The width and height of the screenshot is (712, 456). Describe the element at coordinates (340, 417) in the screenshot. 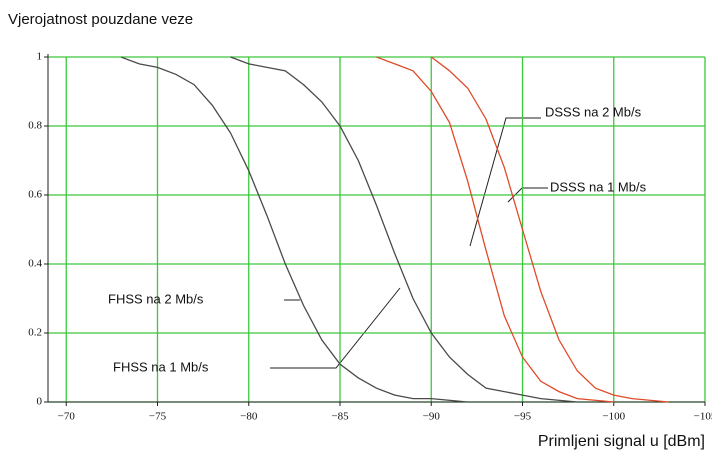

I see `x-tick-label: −85` at that location.